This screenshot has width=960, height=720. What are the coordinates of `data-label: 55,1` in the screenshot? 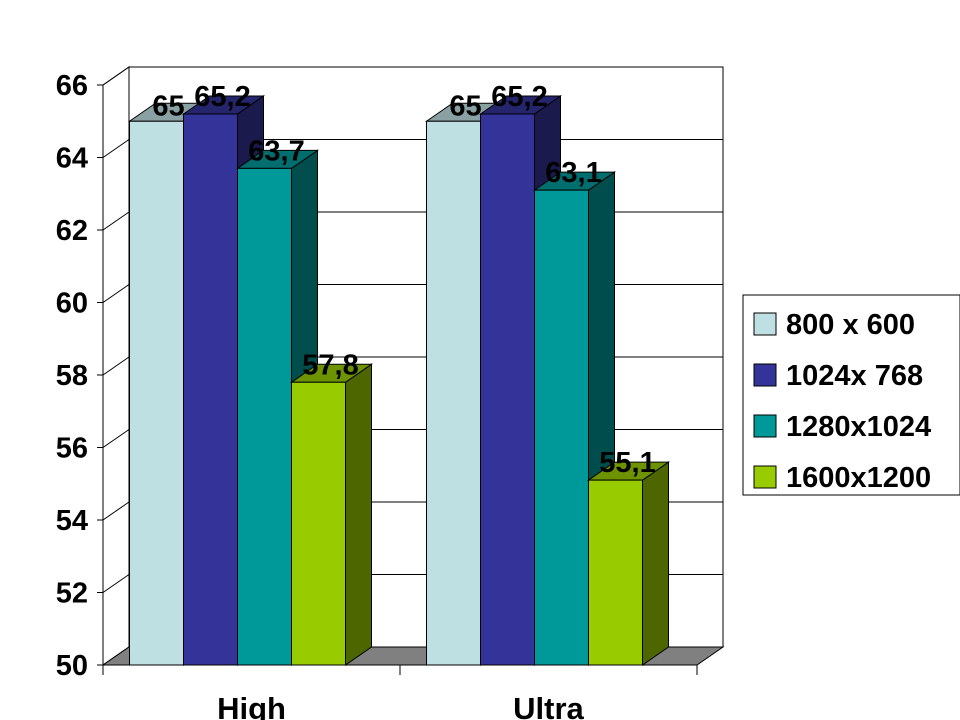 It's located at (627, 463).